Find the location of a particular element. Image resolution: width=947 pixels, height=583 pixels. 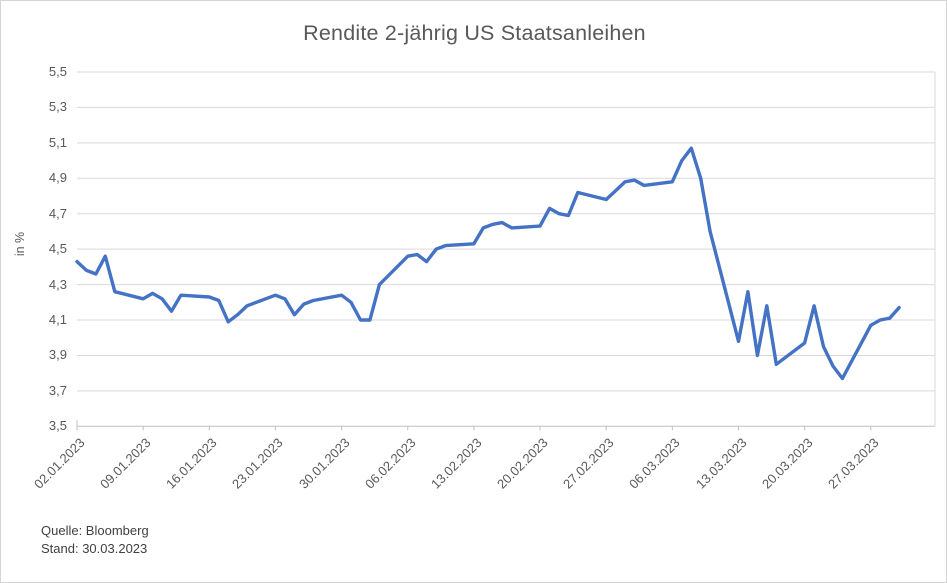

chart-footer: Quelle: Bloomberg Stand: 30.03.2023 is located at coordinates (95, 540).